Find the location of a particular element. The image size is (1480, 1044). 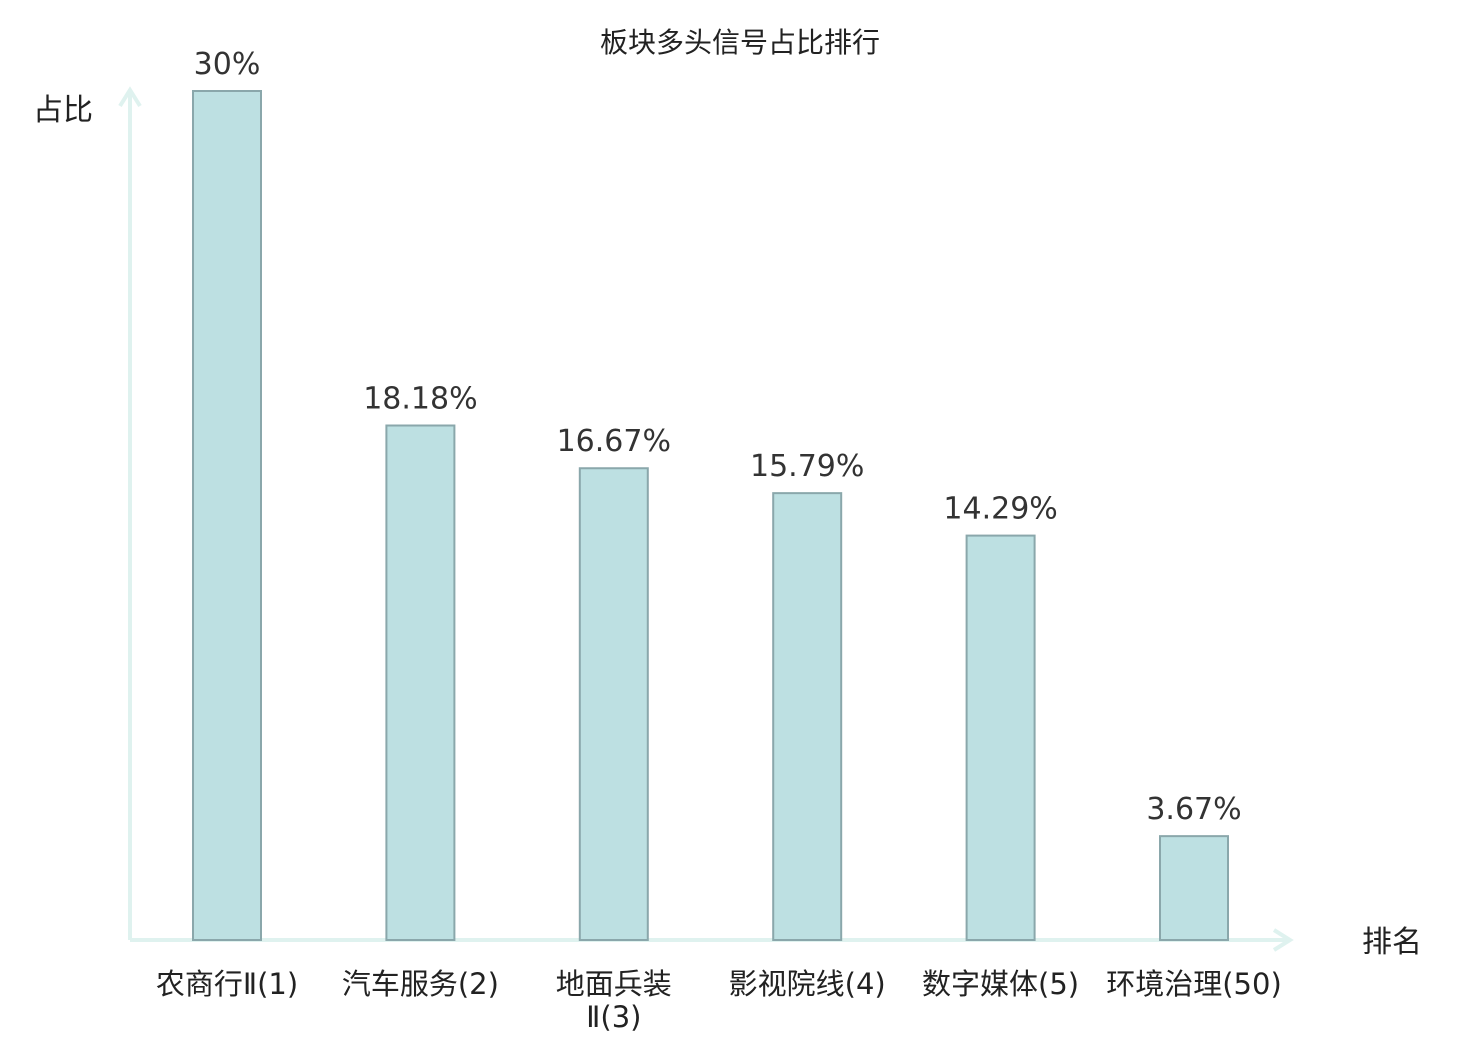

y-axis-arrow is located at coordinates (130, 97).